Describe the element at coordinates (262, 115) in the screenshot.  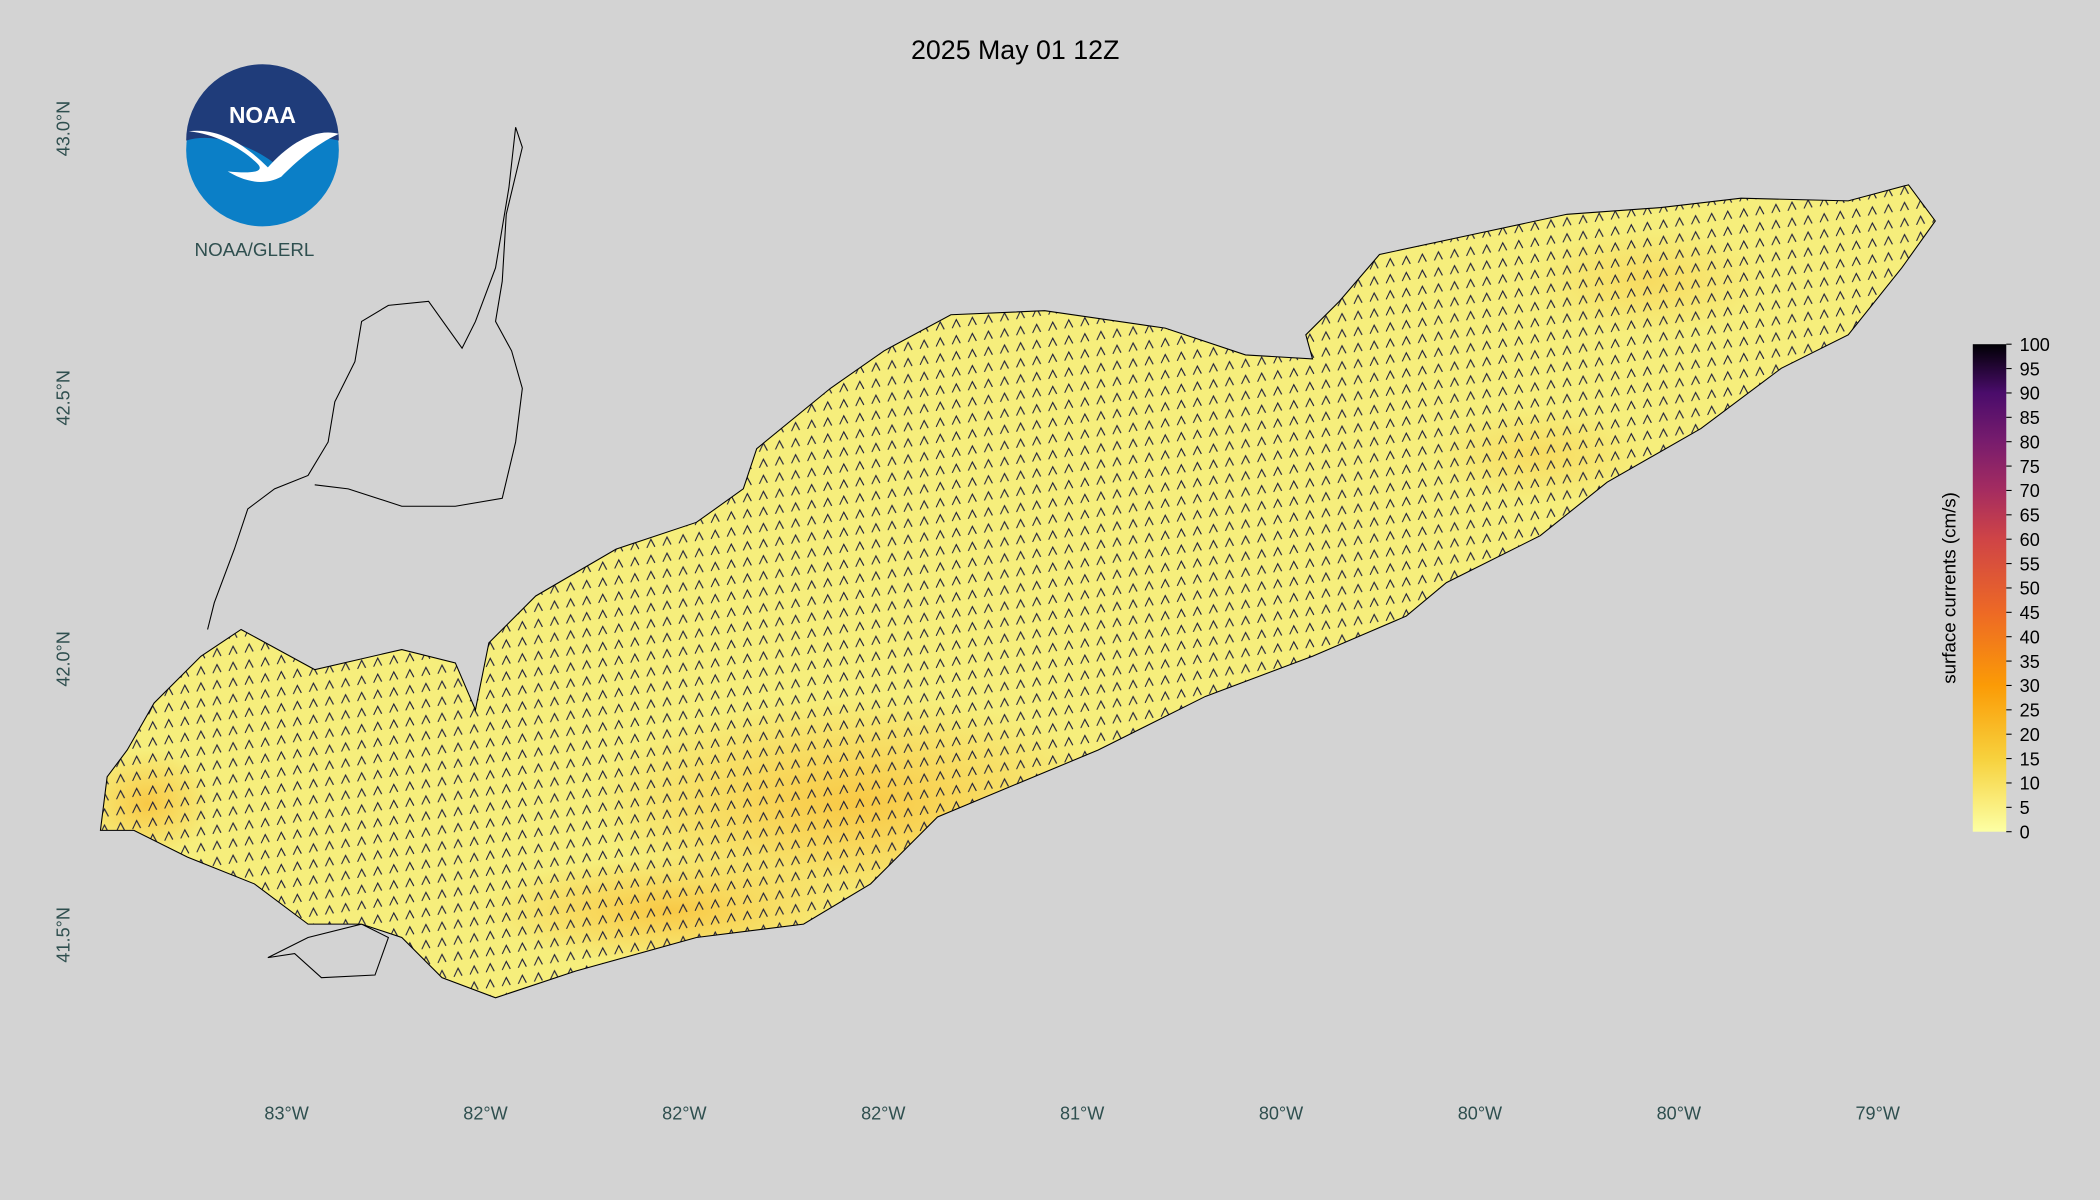
I see `logo-text: NOAA` at that location.